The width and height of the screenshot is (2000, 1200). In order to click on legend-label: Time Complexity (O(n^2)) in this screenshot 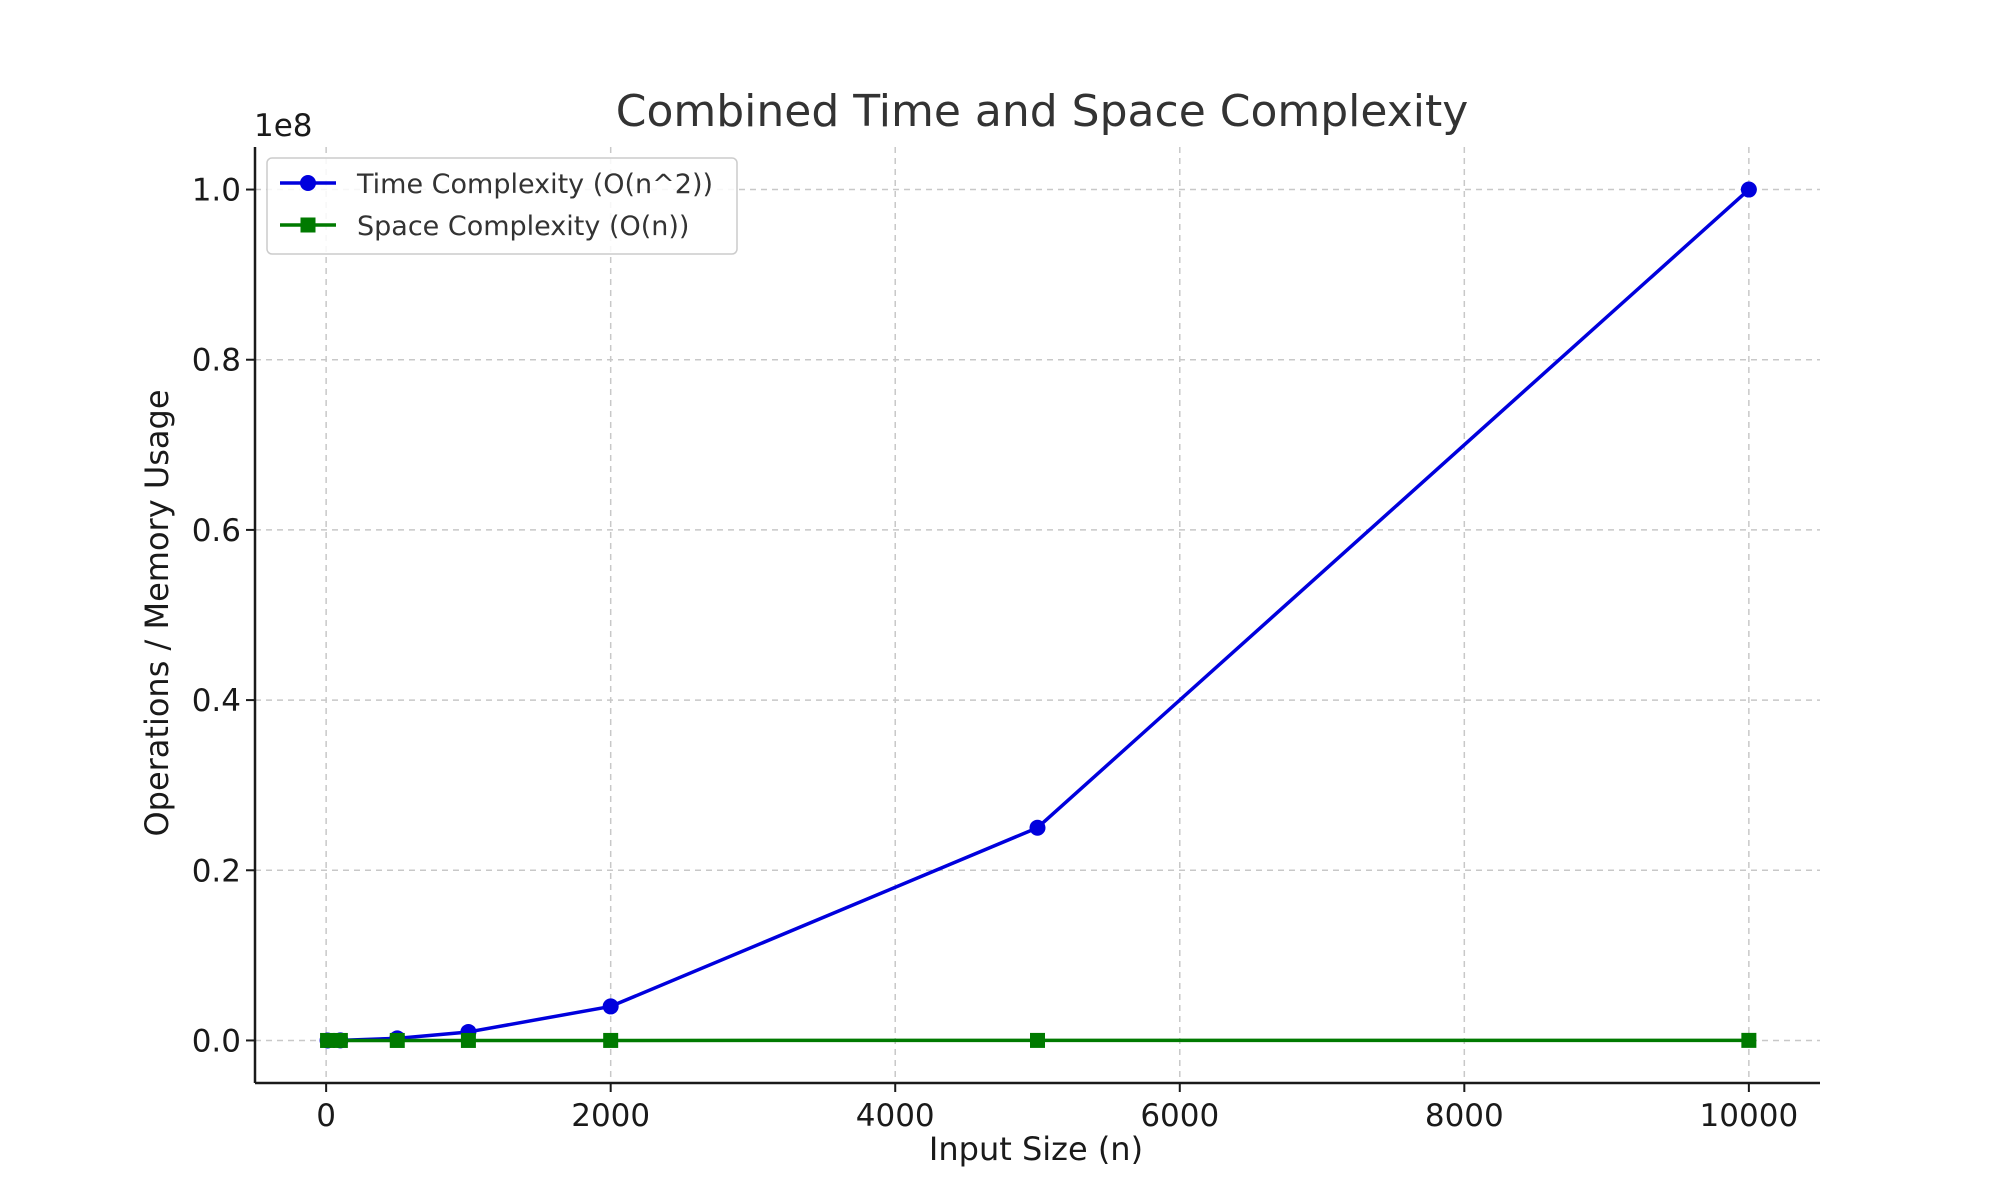, I will do `click(534, 184)`.